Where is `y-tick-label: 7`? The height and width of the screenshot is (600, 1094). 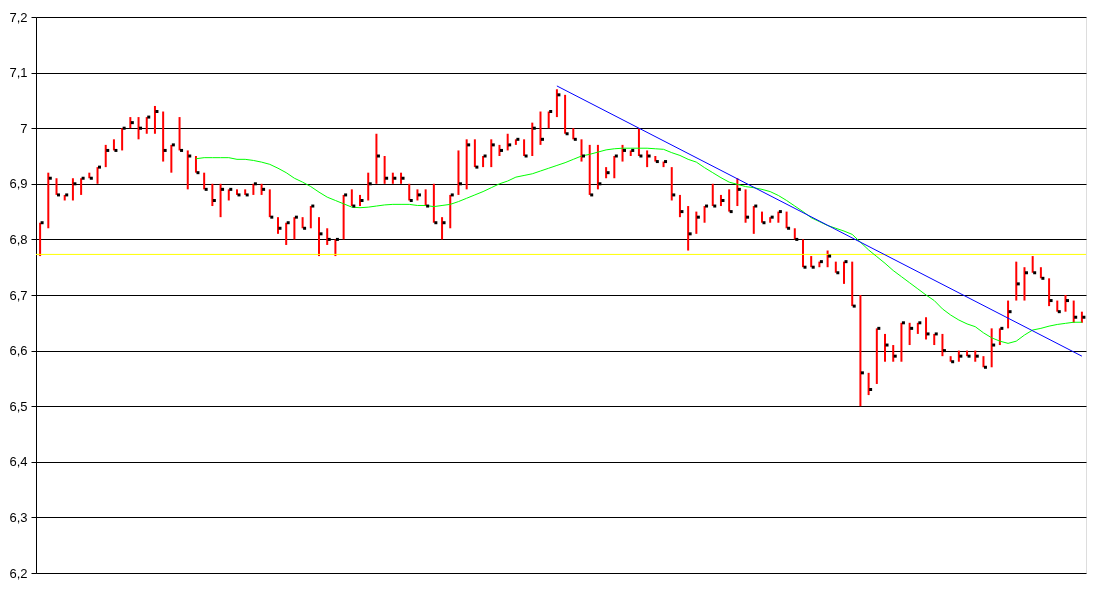 y-tick-label: 7 is located at coordinates (24, 128).